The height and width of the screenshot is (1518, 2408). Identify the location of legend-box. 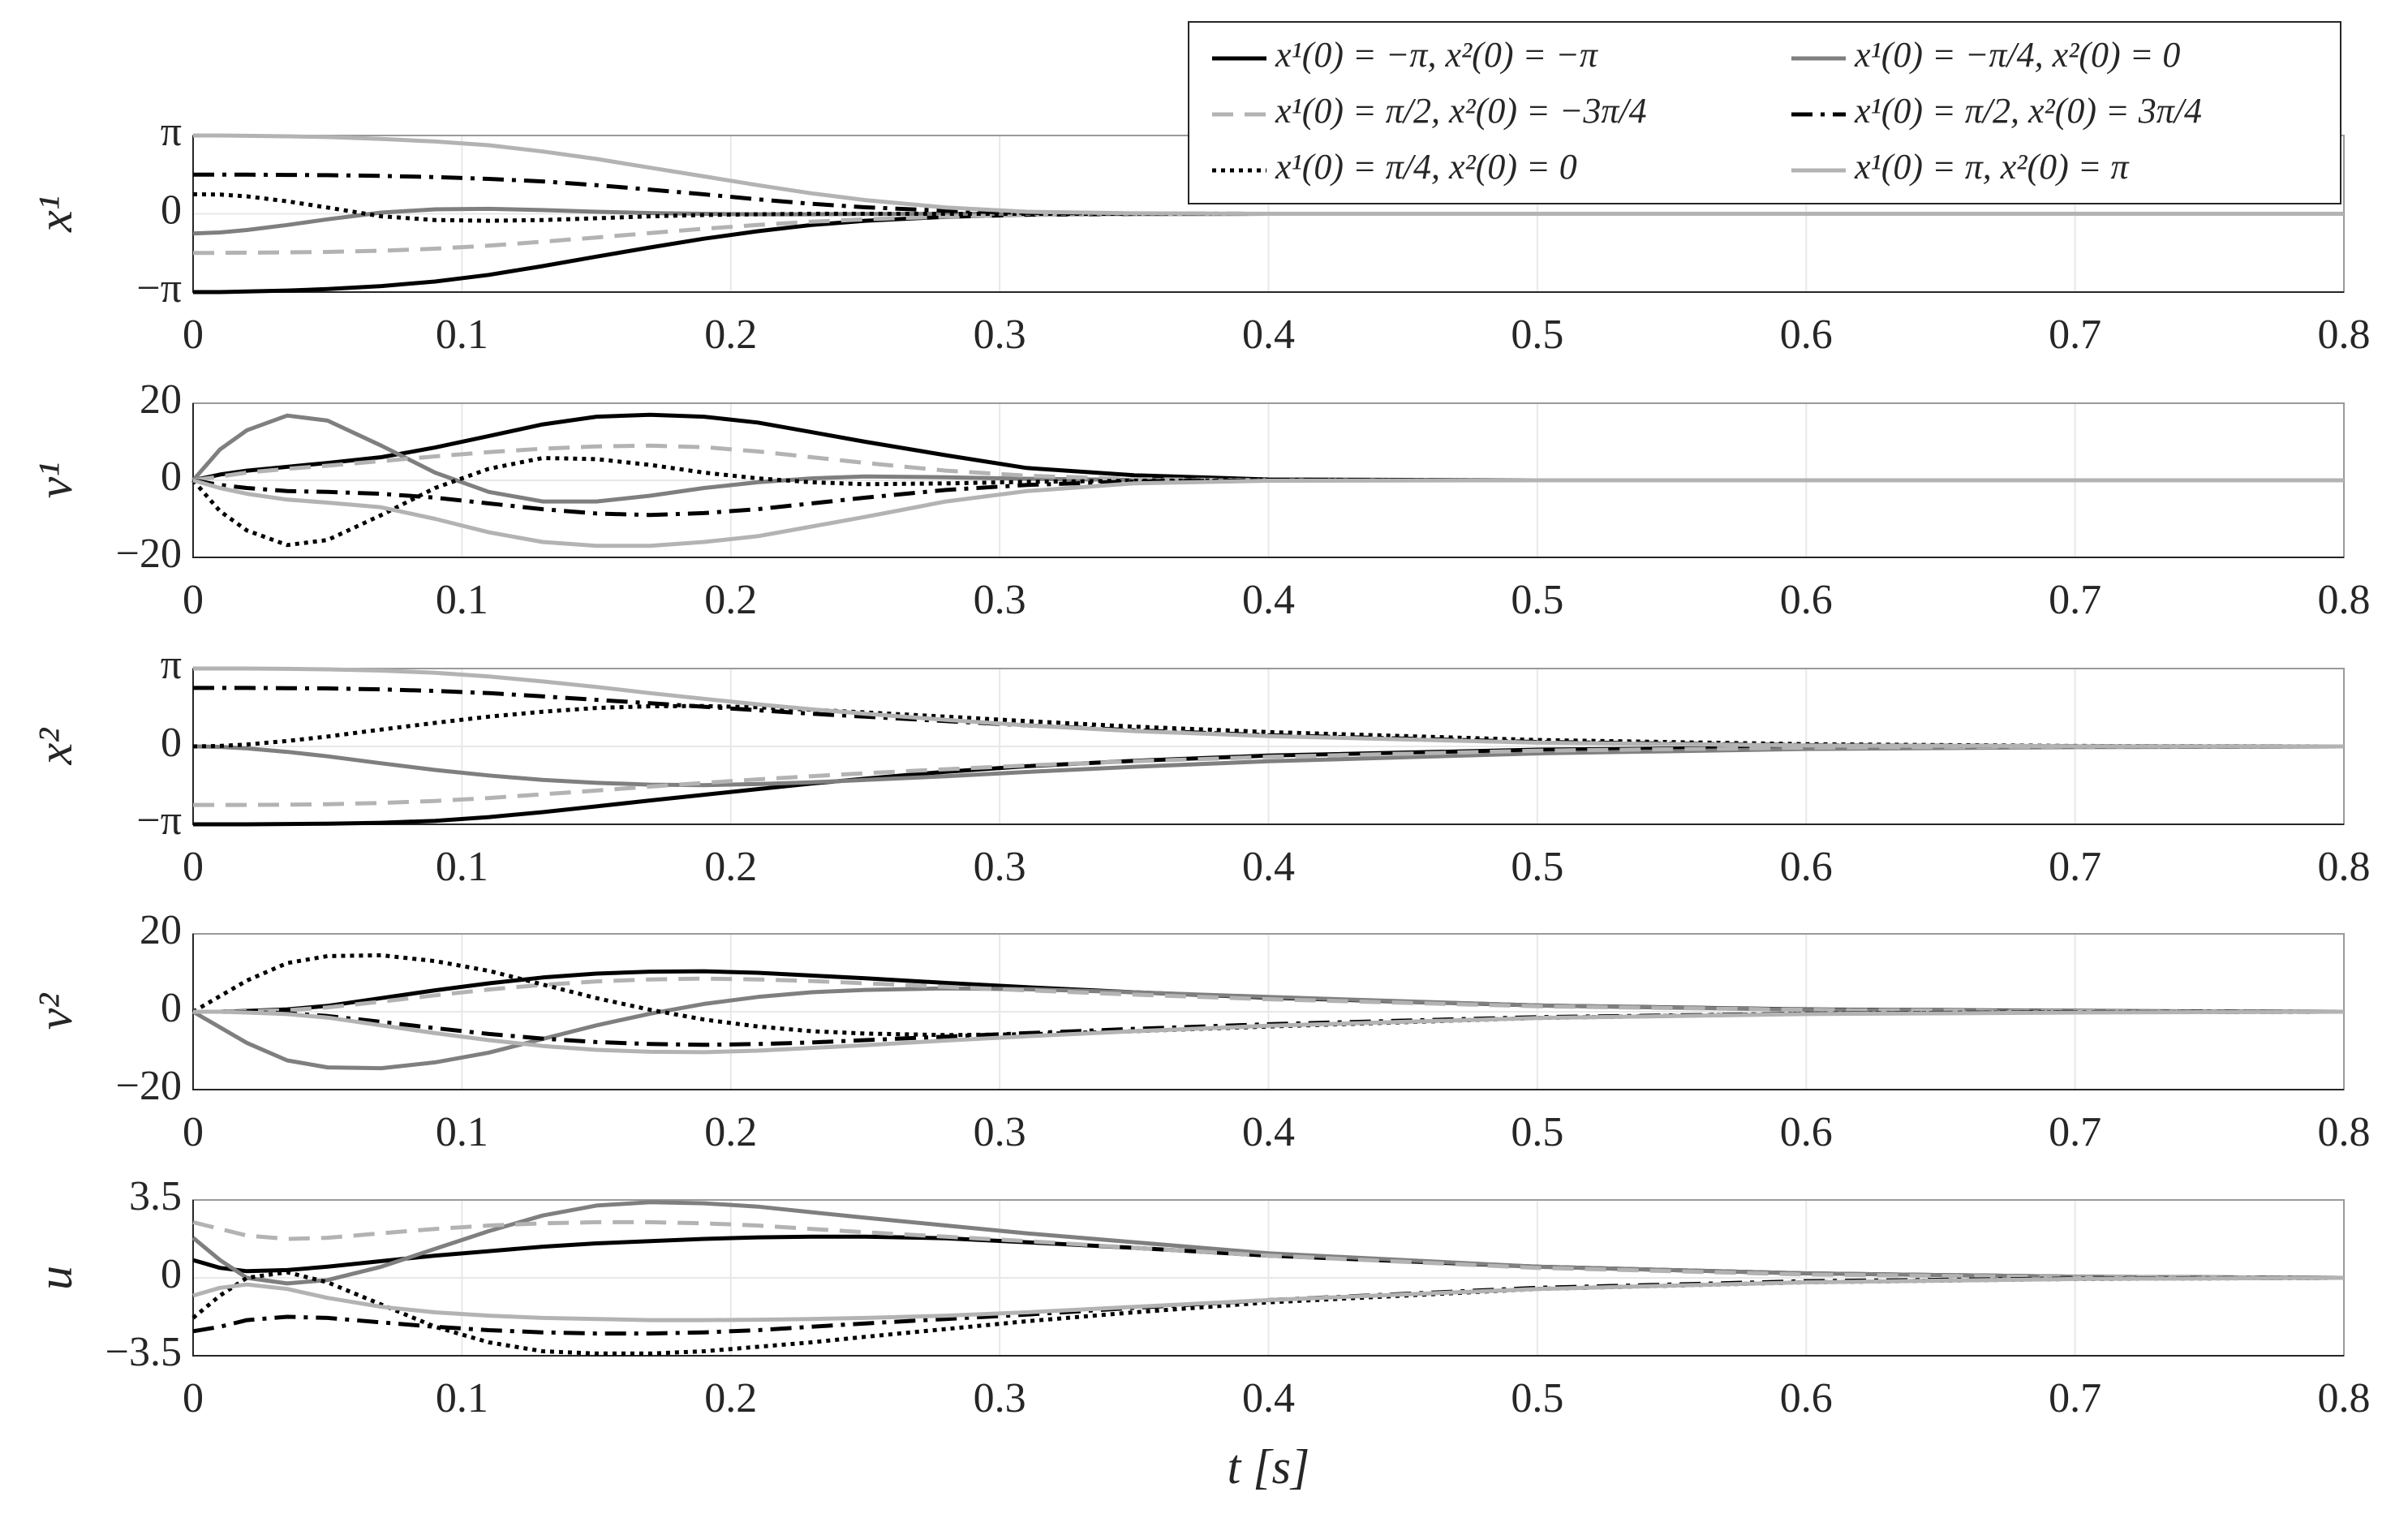
(1765, 113).